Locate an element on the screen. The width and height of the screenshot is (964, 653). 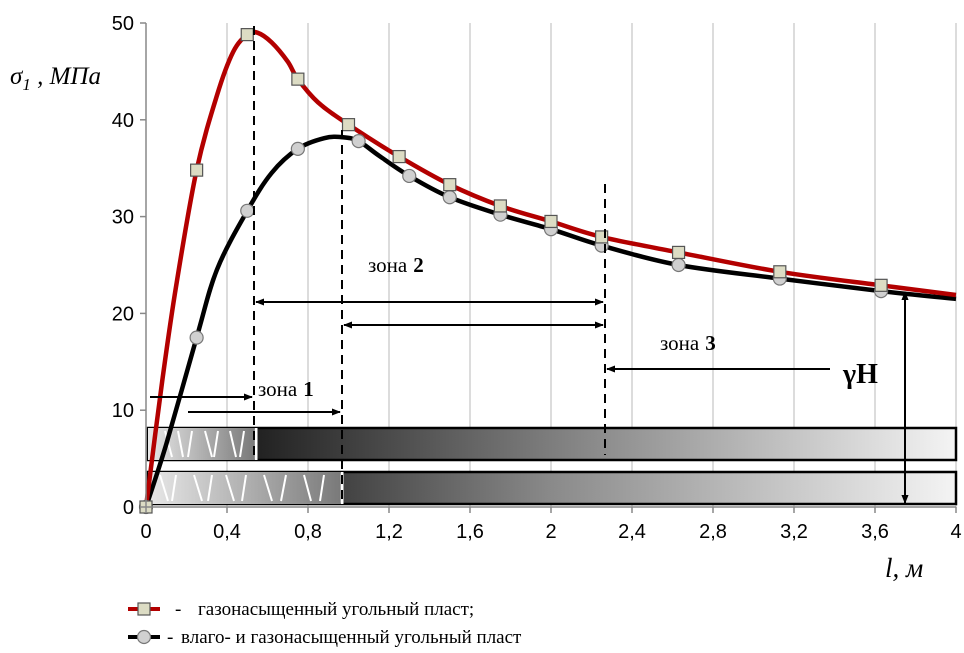
gamma-h-label: γH is located at coordinates (860, 374).